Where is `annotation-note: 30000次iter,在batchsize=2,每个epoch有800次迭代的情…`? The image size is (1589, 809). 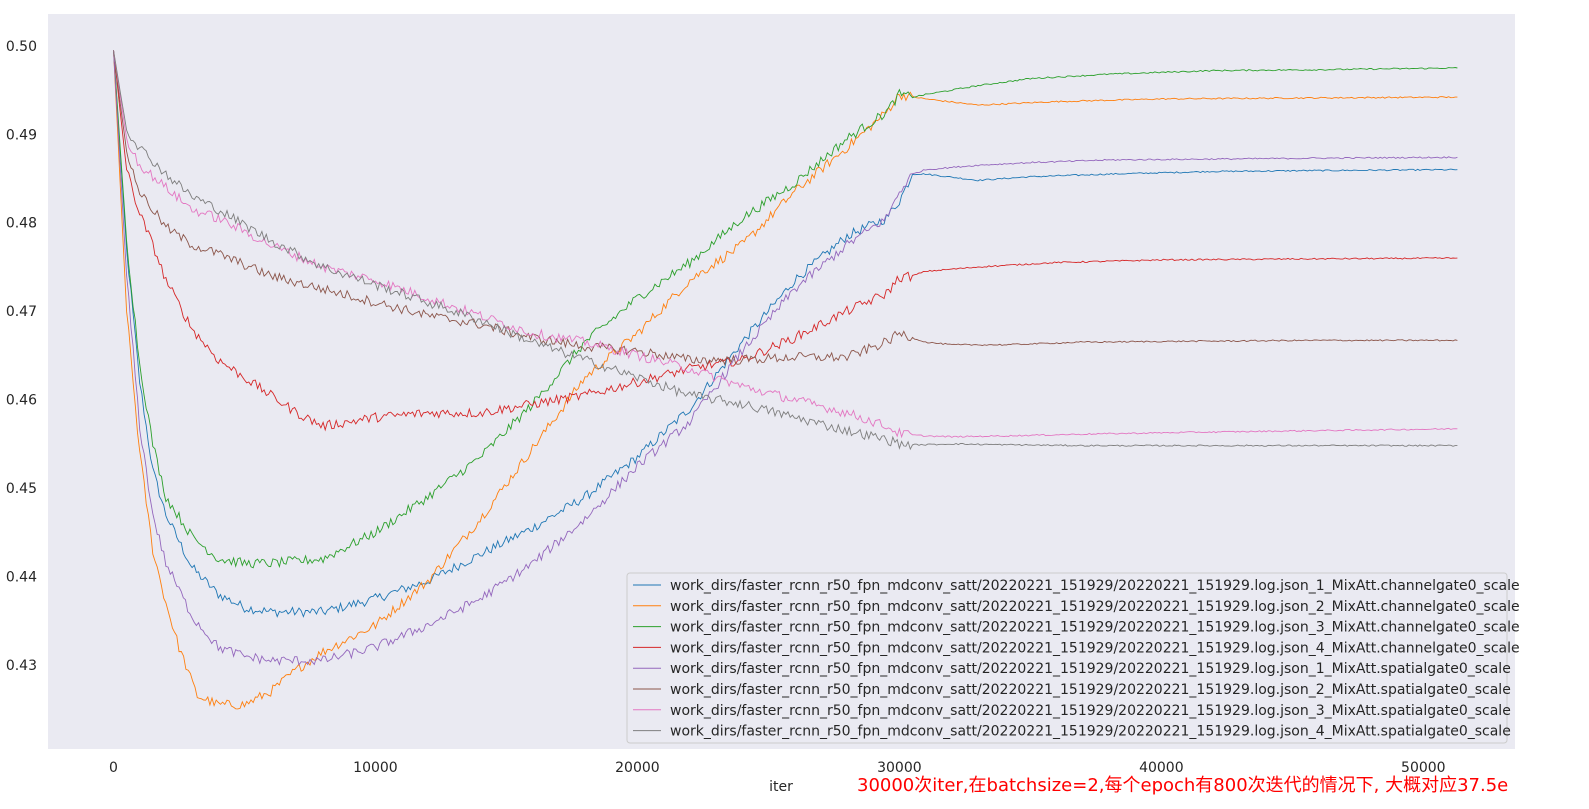
annotation-note: 30000次iter,在batchsize=2,每个epoch有800次迭代的情… is located at coordinates (1182, 785).